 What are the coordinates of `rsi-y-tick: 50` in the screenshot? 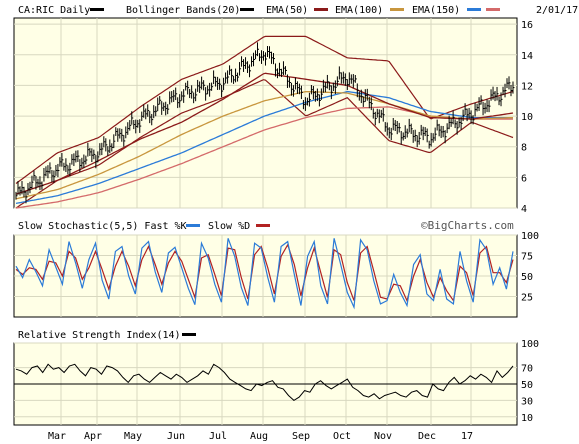 It's located at (527, 385).